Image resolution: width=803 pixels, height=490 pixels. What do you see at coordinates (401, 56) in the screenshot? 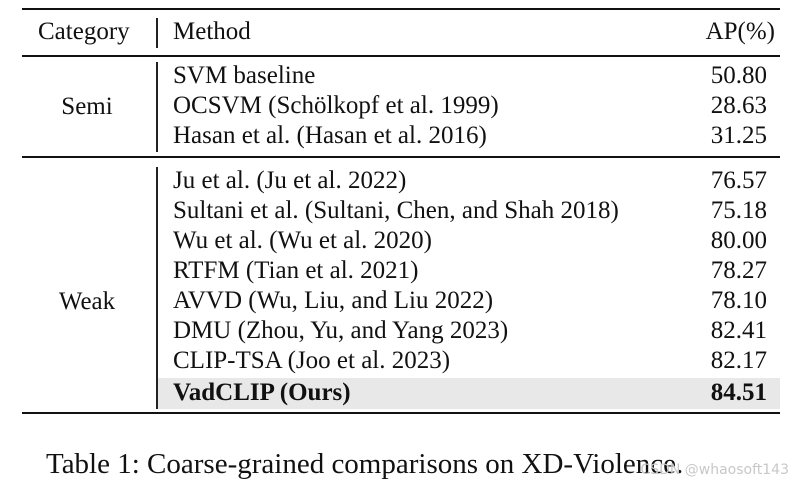
I see `header-rule` at bounding box center [401, 56].